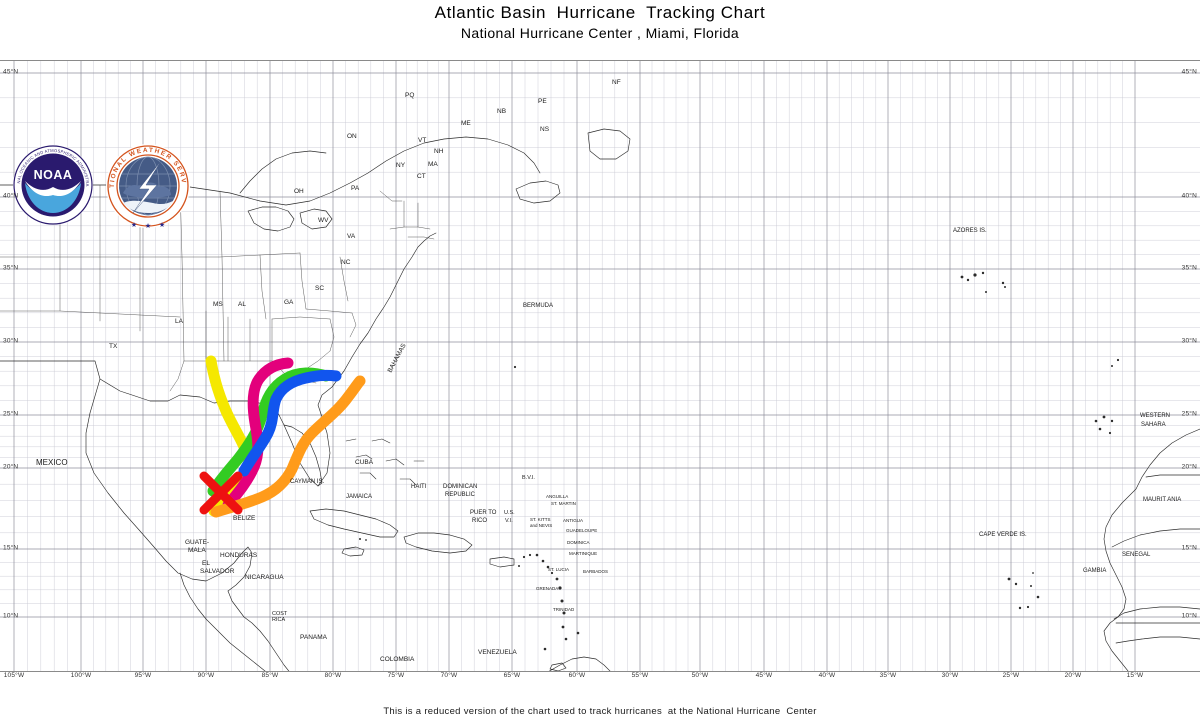 Image resolution: width=1200 pixels, height=724 pixels. What do you see at coordinates (583, 553) in the screenshot?
I see `map-label: MARTINIQUE` at bounding box center [583, 553].